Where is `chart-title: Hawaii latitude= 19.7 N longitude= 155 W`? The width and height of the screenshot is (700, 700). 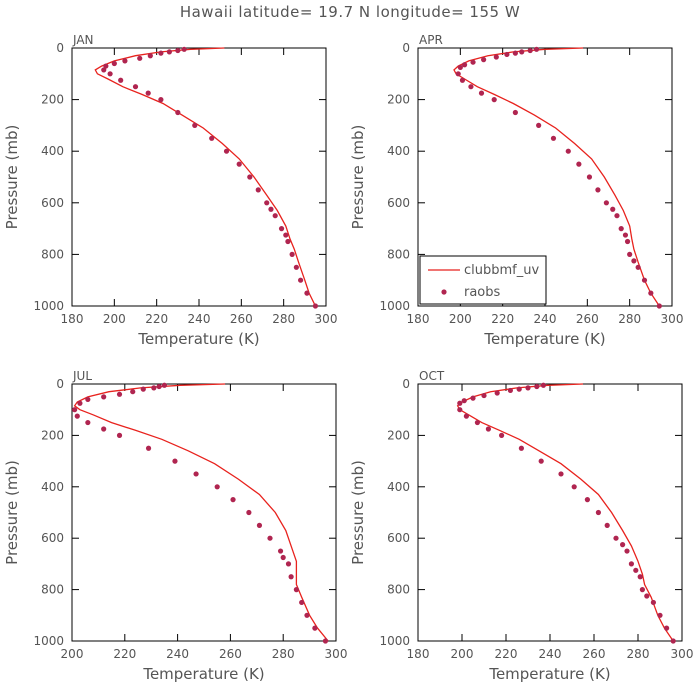
chart-title: Hawaii latitude= 19.7 N longitude= 155 W is located at coordinates (350, 12).